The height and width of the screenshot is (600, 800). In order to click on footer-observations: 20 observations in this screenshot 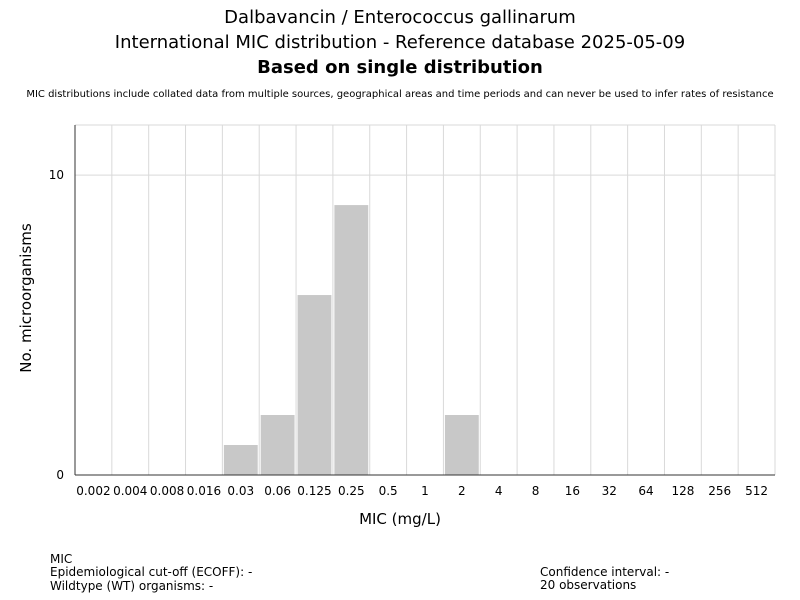, I will do `click(588, 585)`.